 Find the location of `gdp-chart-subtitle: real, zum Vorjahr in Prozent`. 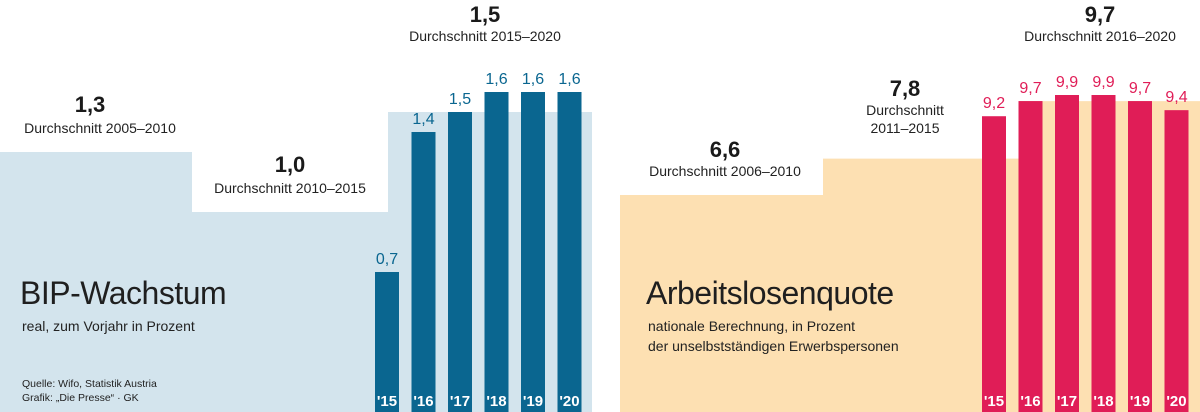

gdp-chart-subtitle: real, zum Vorjahr in Prozent is located at coordinates (108, 326).